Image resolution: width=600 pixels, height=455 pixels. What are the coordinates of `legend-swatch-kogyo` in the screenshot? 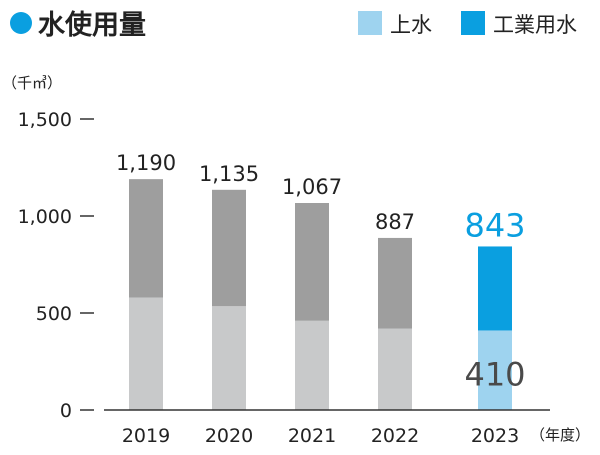 It's located at (473, 23).